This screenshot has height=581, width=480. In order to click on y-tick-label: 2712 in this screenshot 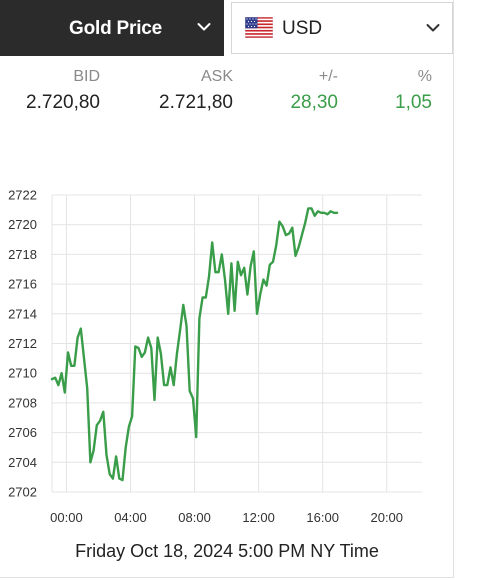, I will do `click(22, 343)`.